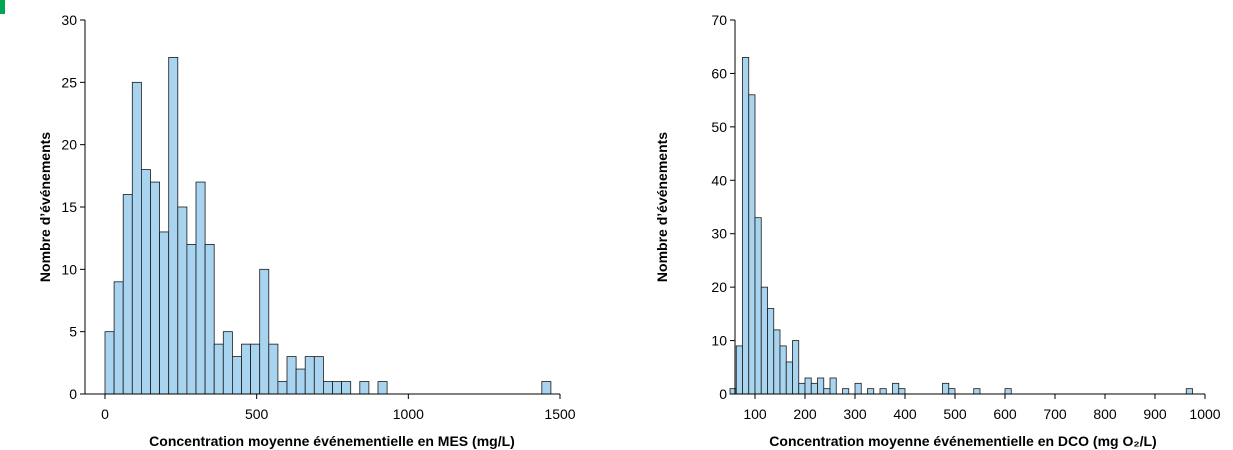 This screenshot has height=450, width=1233. What do you see at coordinates (905, 414) in the screenshot?
I see `dco-x-tick-label: 400` at bounding box center [905, 414].